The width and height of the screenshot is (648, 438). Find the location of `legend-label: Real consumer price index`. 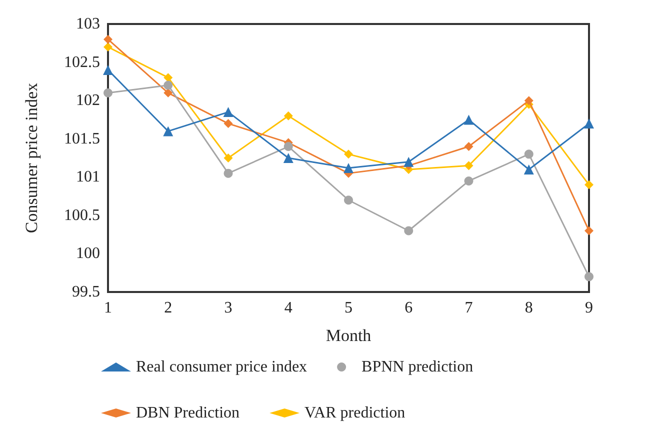

legend-label: Real consumer price index is located at coordinates (222, 367).